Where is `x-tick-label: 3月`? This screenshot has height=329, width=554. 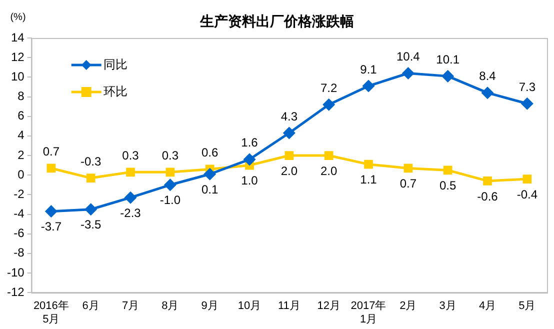 x-tick-label: 3月 is located at coordinates (447, 306).